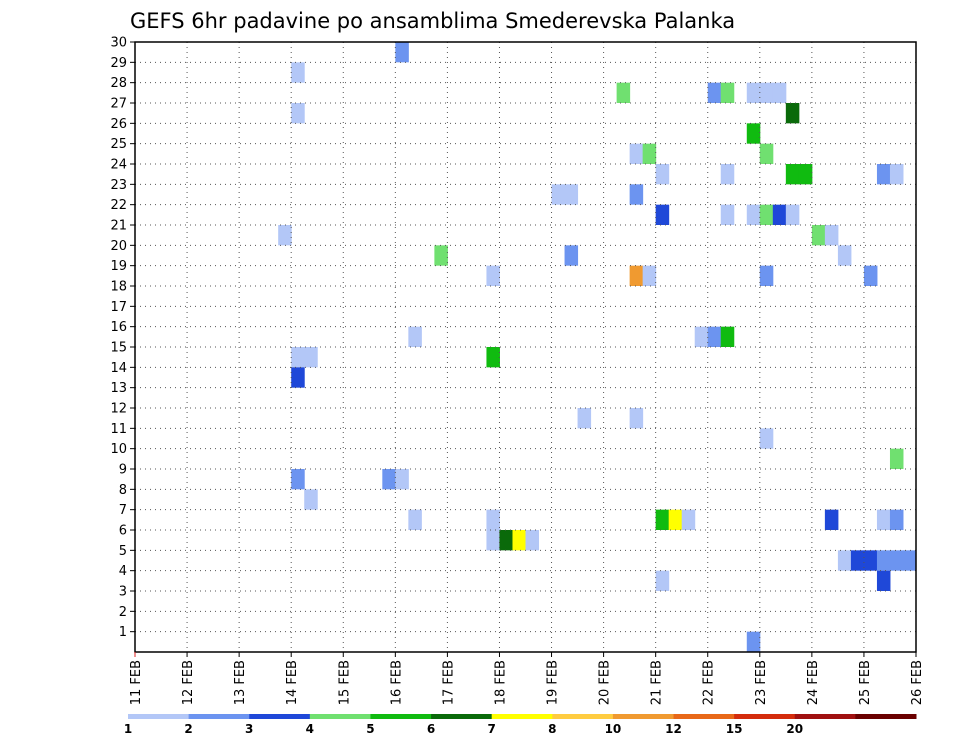 This screenshot has height=742, width=960. What do you see at coordinates (240, 682) in the screenshot?
I see `x-tick-label: 13 FEB` at bounding box center [240, 682].